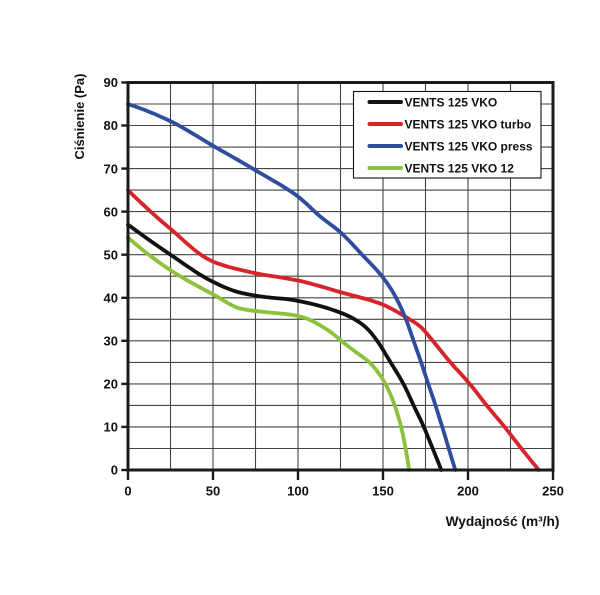 This screenshot has height=595, width=600. What do you see at coordinates (460, 168) in the screenshot?
I see `svg-text: VENTS 125 VKO 12` at bounding box center [460, 168].